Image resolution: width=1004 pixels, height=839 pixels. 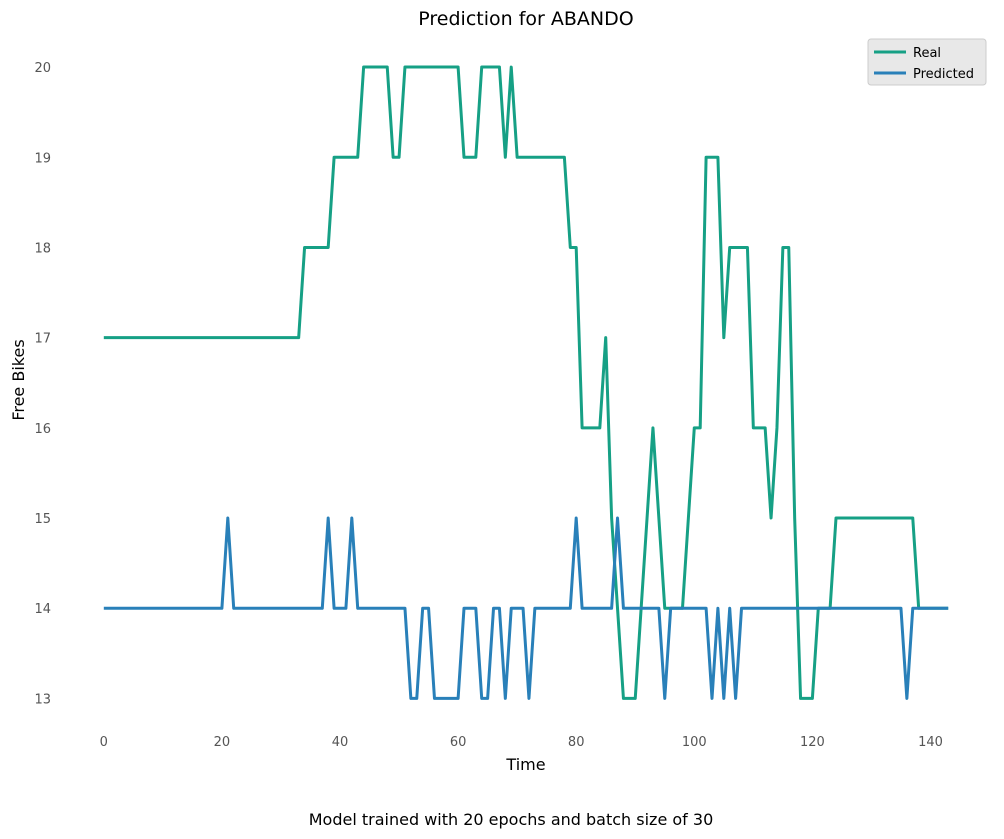 I want to click on legend-label-predicted: Predicted, so click(x=943, y=74).